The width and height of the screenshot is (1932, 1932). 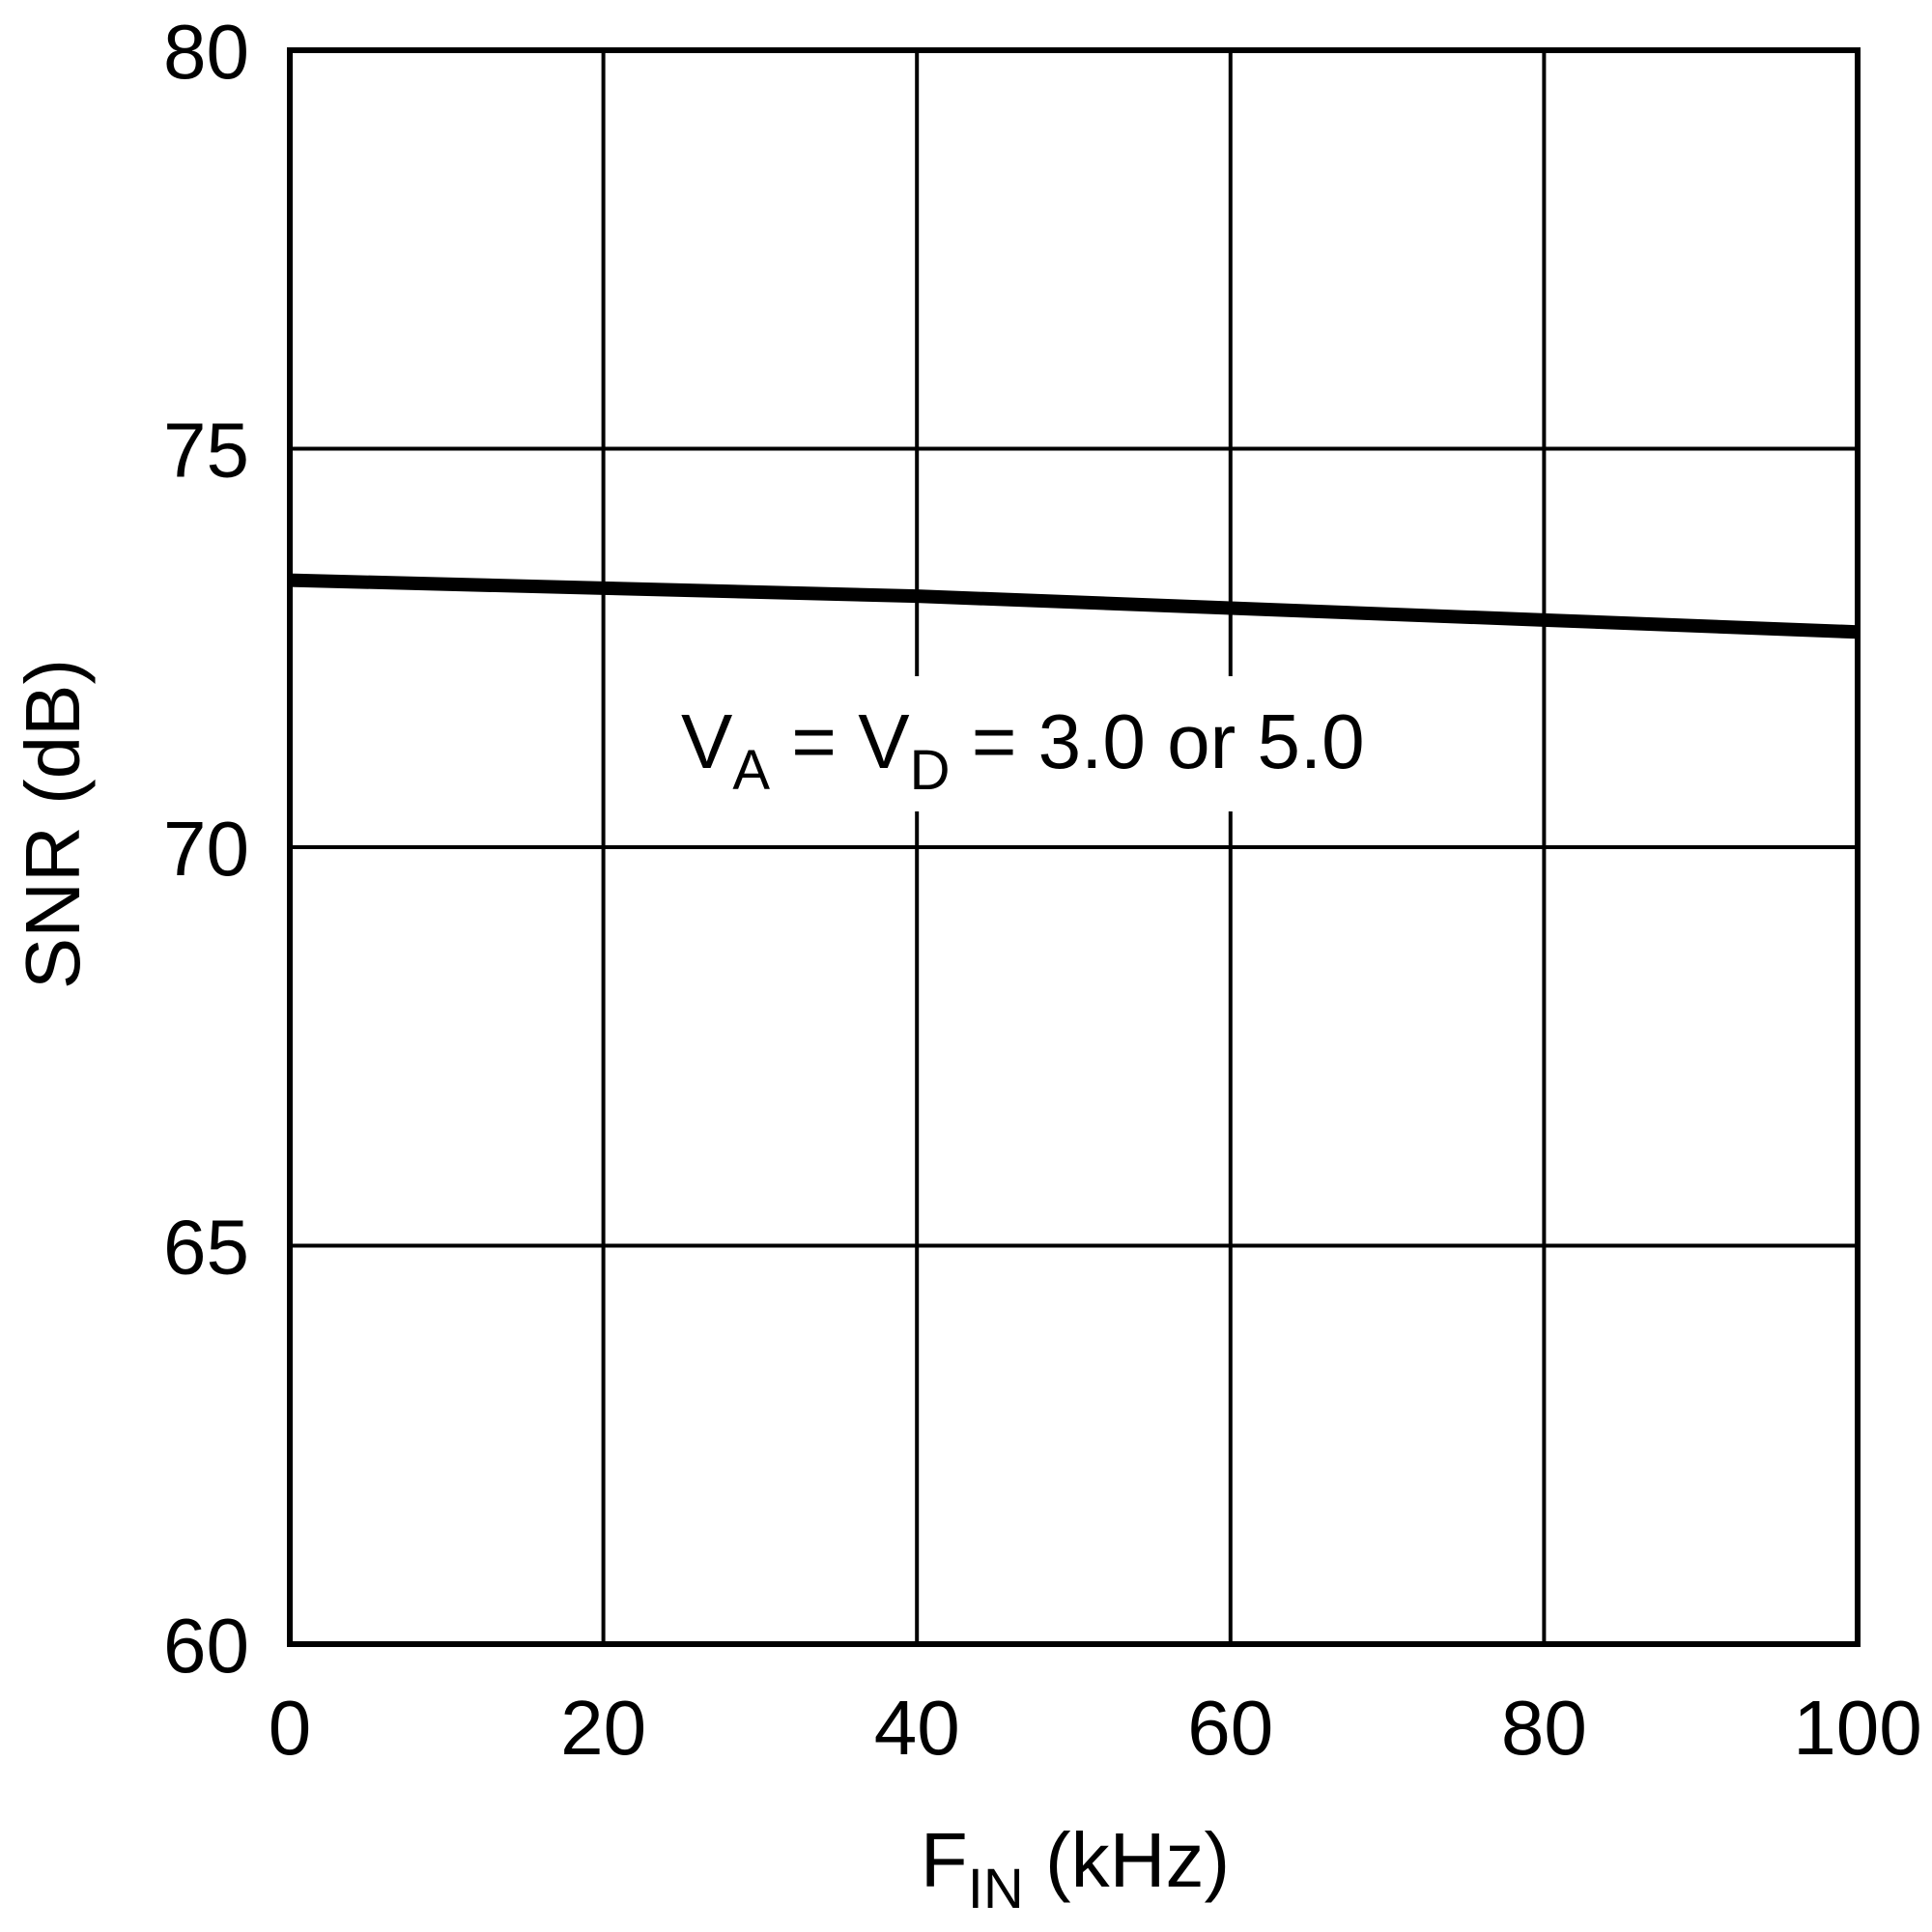 I want to click on supply-voltage-annotation: VA = VD = 3.0 or 5.0, so click(x=1077, y=743).